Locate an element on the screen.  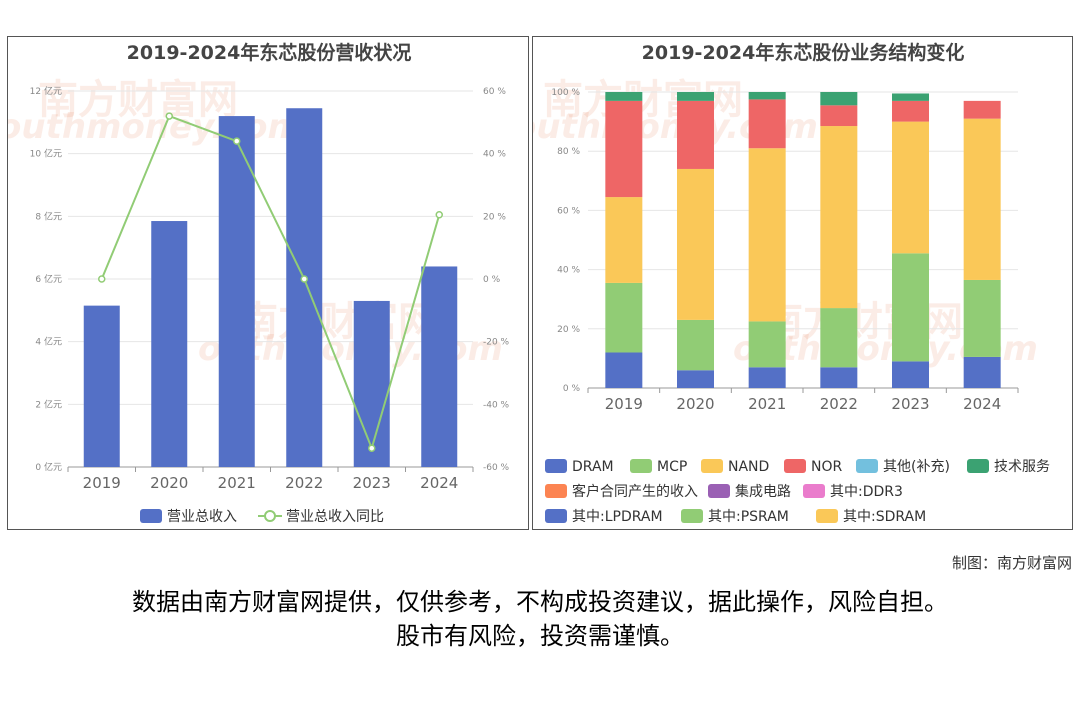
legend-label: 营业总收入同比 is located at coordinates (335, 517).